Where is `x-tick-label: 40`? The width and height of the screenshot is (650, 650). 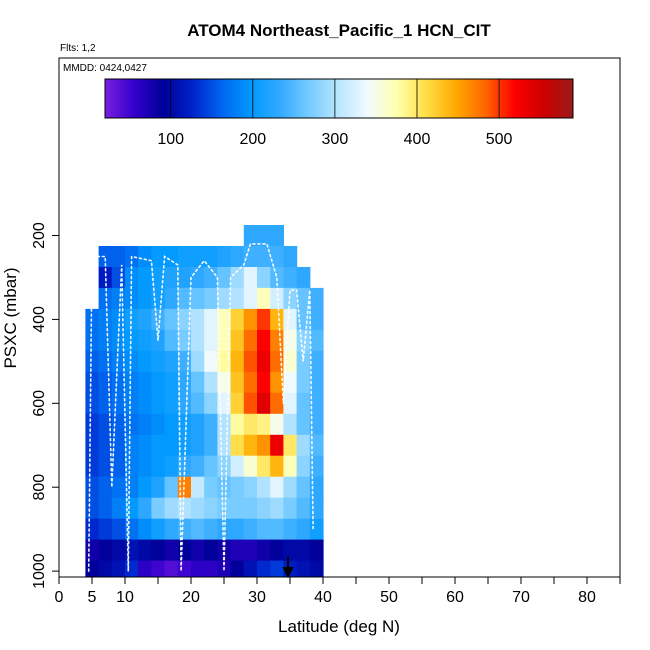 x-tick-label: 40 is located at coordinates (323, 597).